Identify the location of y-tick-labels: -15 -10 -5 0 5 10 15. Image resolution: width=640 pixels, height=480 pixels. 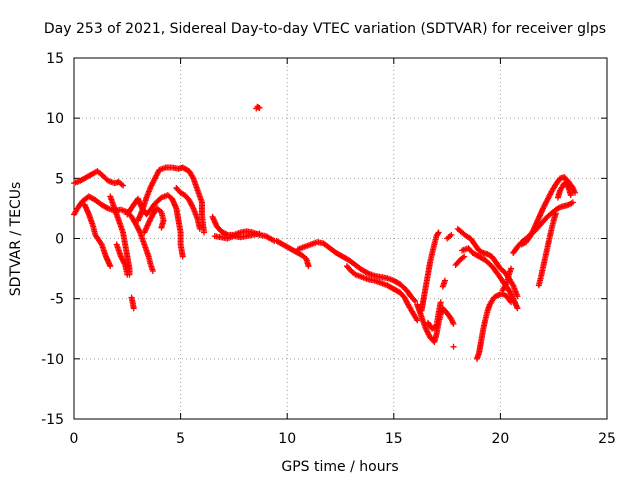
(52, 239).